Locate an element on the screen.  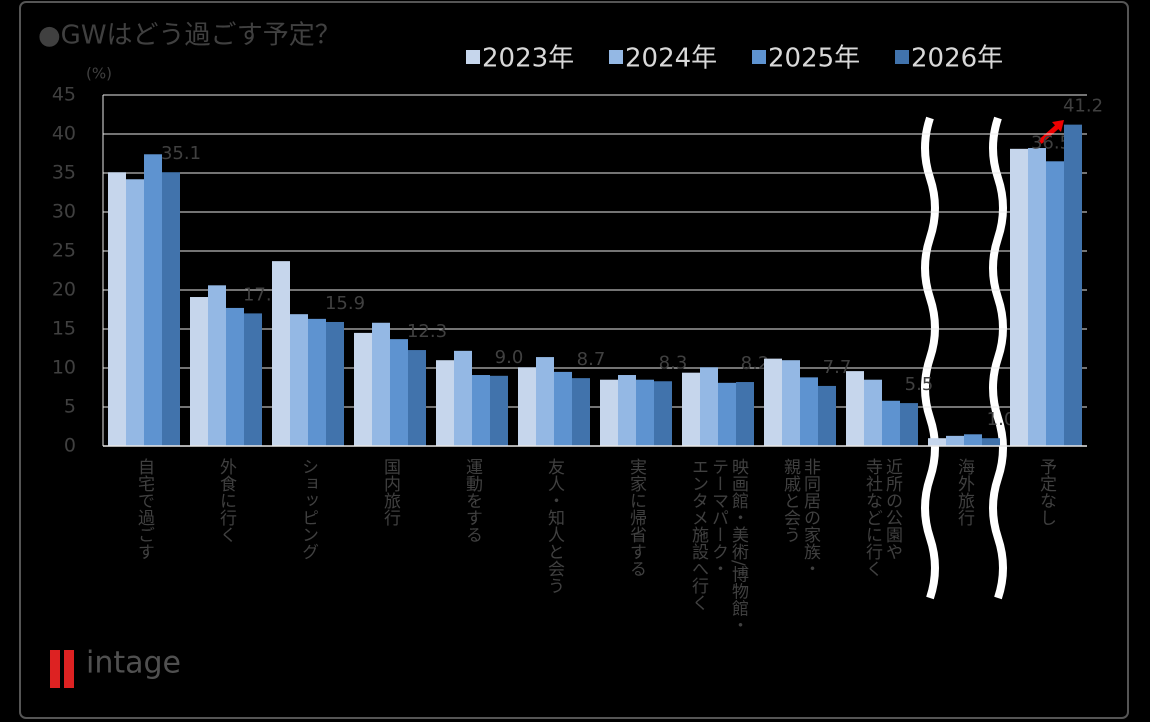
y-tick-label: 0 is located at coordinates (70, 446).